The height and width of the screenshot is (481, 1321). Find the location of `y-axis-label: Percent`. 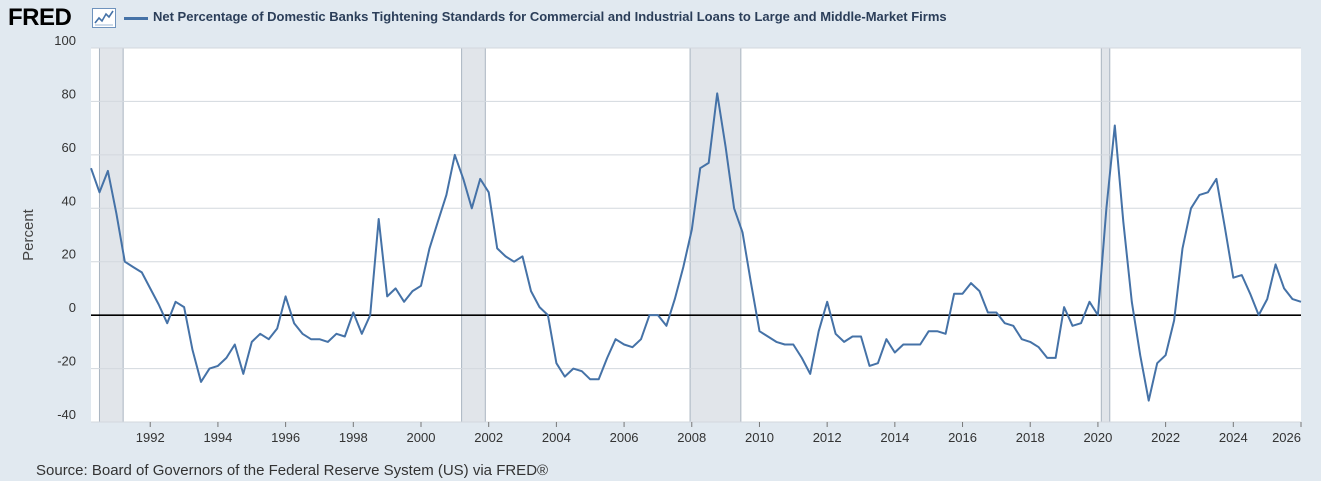

y-axis-label: Percent is located at coordinates (28, 234).